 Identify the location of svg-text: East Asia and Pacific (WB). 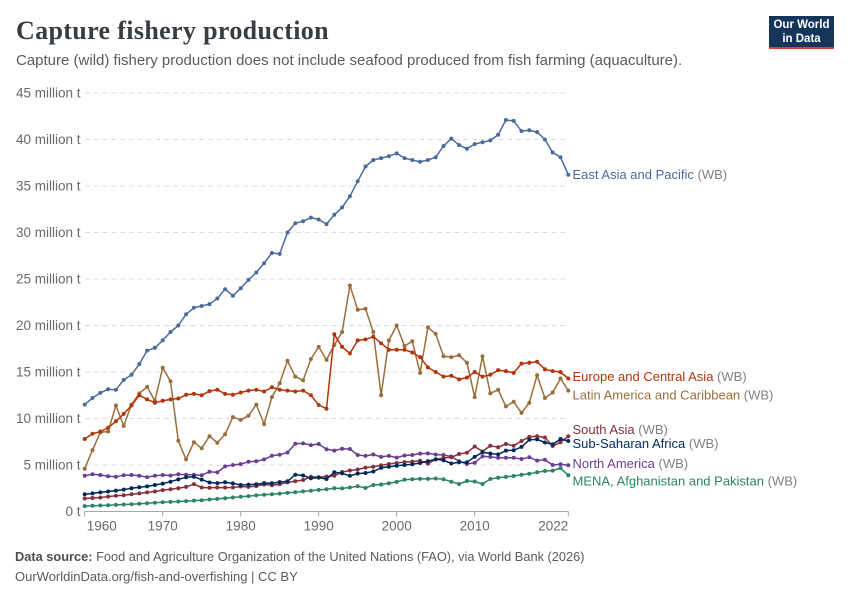
(650, 174).